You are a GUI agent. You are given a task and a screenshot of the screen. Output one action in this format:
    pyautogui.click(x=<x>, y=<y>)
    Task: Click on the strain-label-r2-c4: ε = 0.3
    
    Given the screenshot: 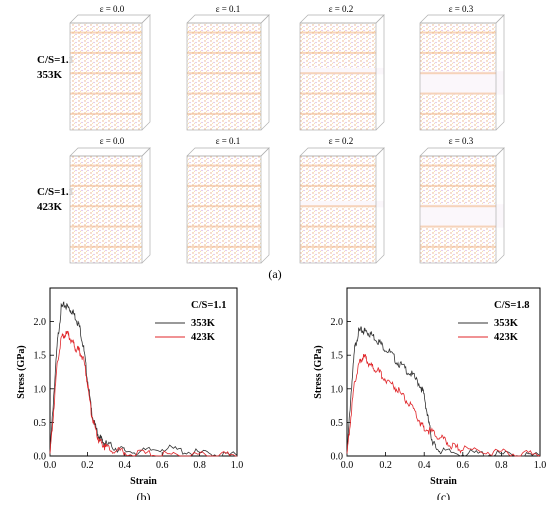 What is the action you would take?
    pyautogui.click(x=461, y=141)
    